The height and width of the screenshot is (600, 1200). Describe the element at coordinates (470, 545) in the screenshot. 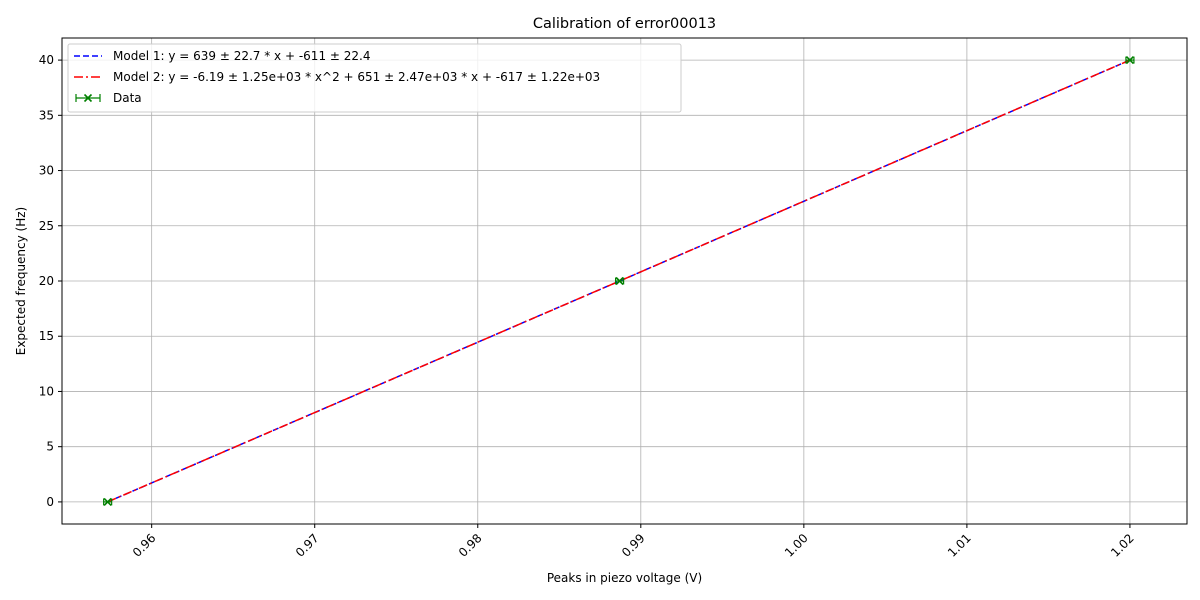

I see `x-tick-label: 0.98` at that location.